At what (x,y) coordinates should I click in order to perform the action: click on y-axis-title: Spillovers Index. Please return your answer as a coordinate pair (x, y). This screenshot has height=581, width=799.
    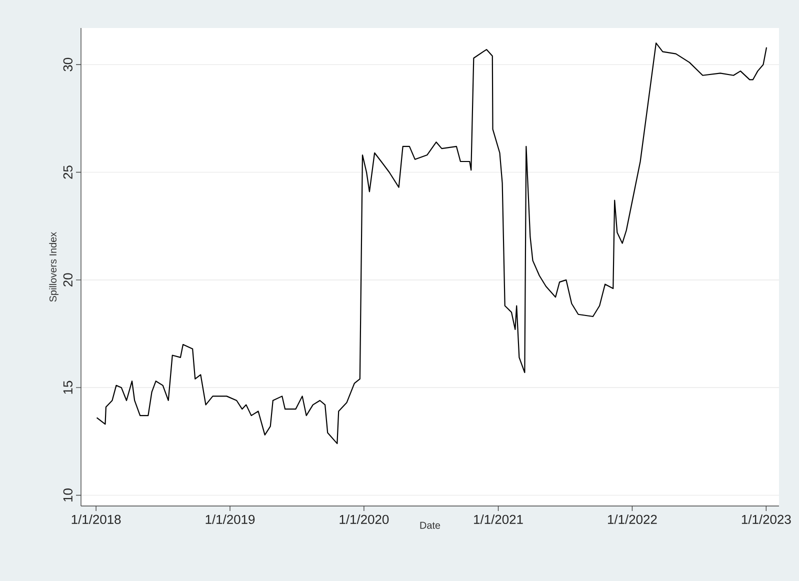
    Looking at the image, I should click on (53, 267).